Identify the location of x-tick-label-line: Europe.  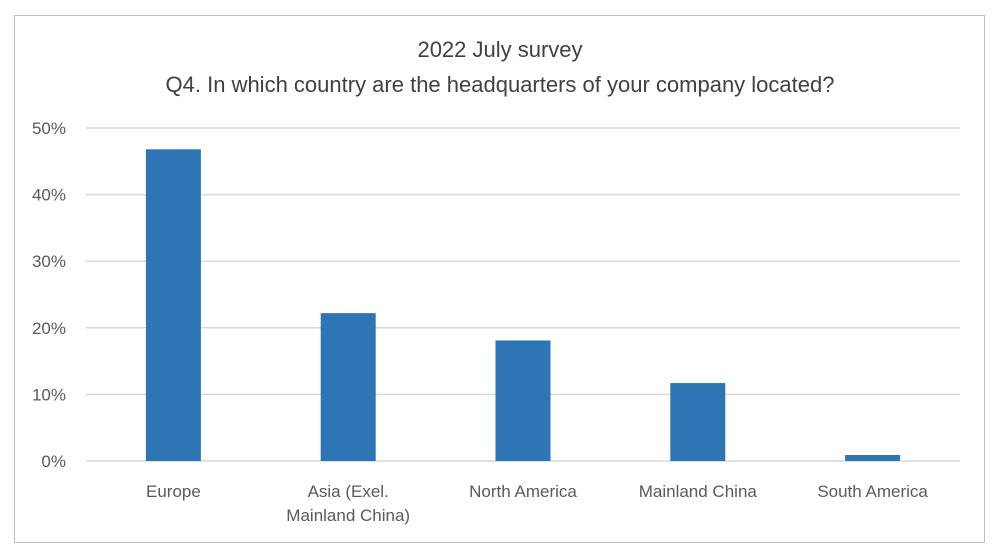
(173, 491).